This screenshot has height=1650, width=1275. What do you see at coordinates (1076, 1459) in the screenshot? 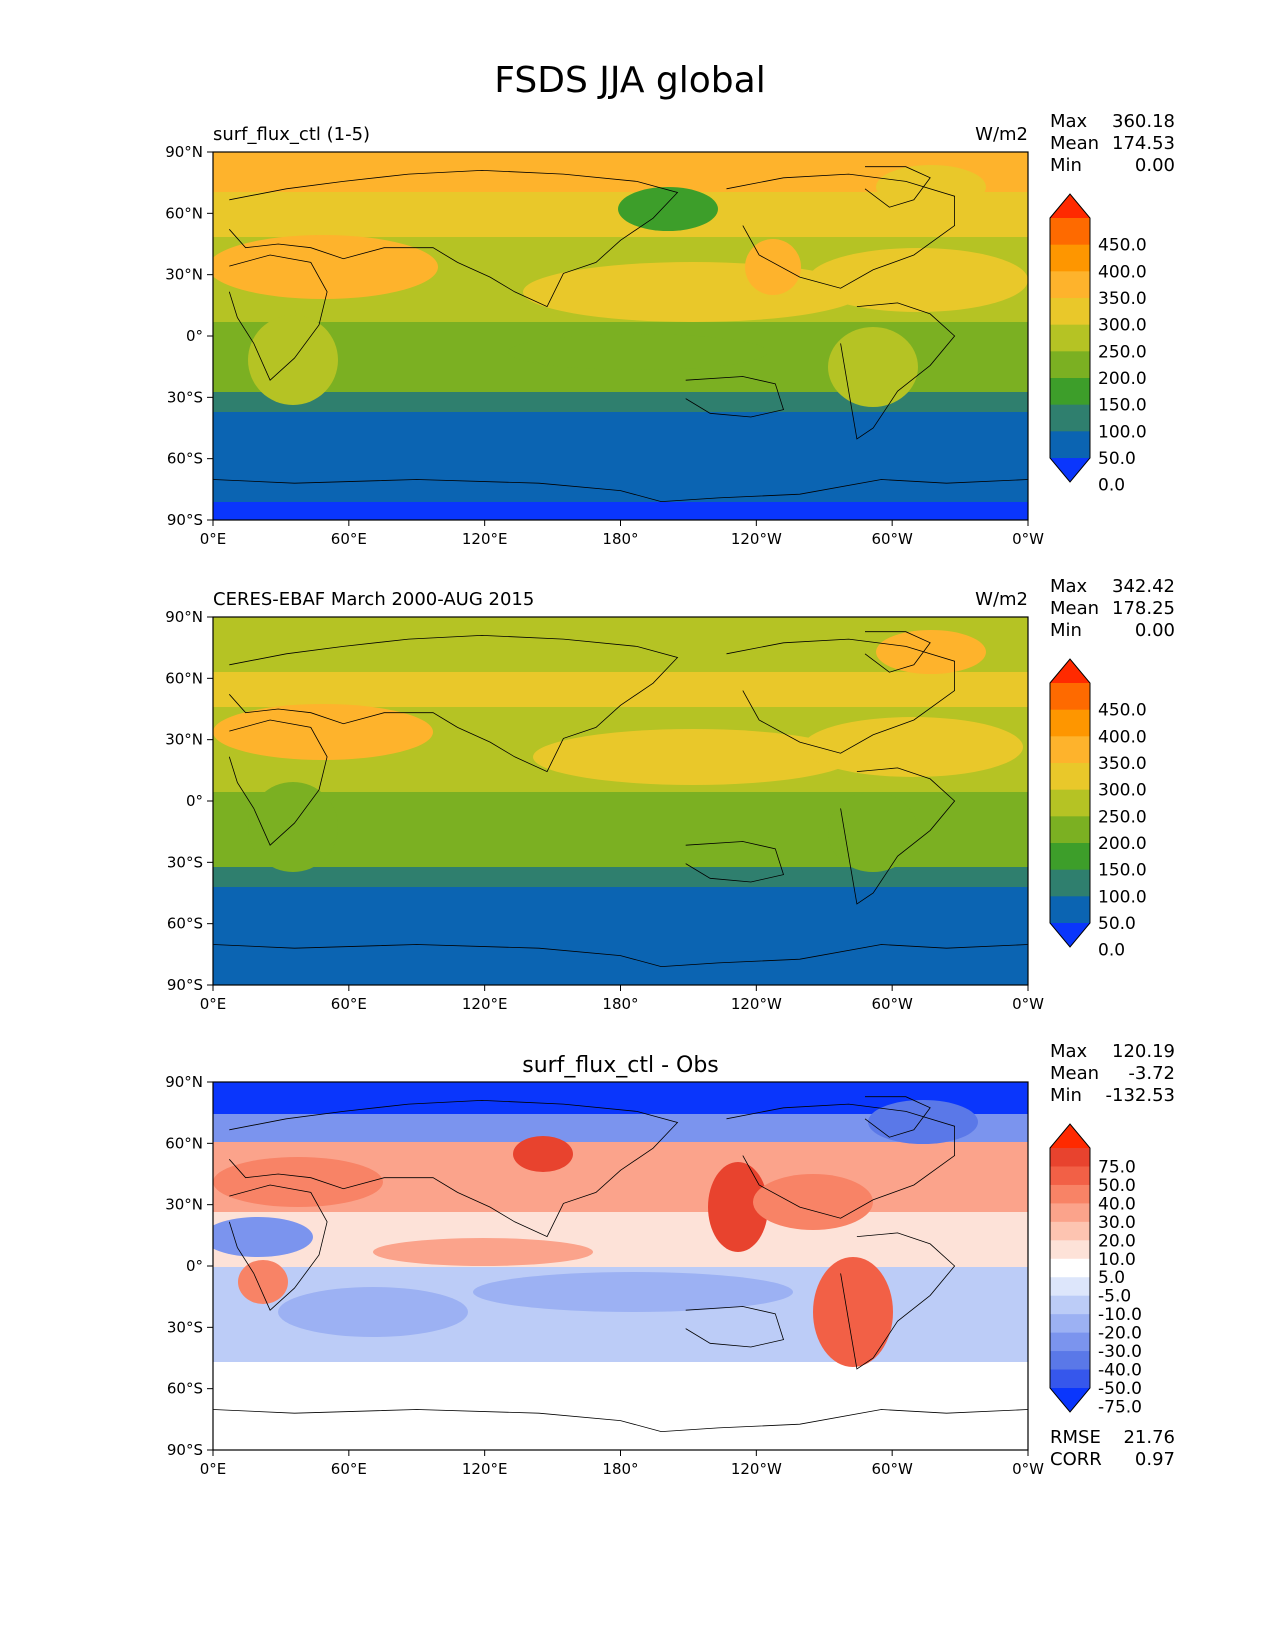
I see `stat-label-corr: CORR` at bounding box center [1076, 1459].